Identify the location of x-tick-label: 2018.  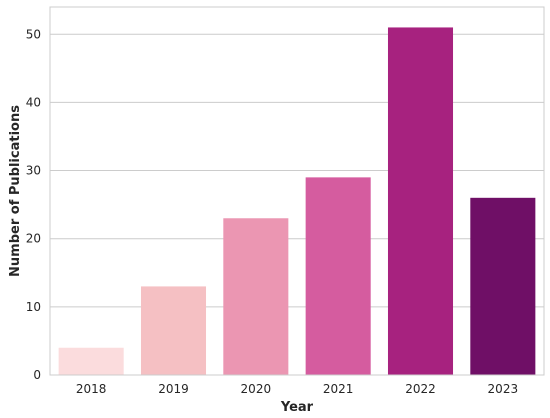
(91, 389).